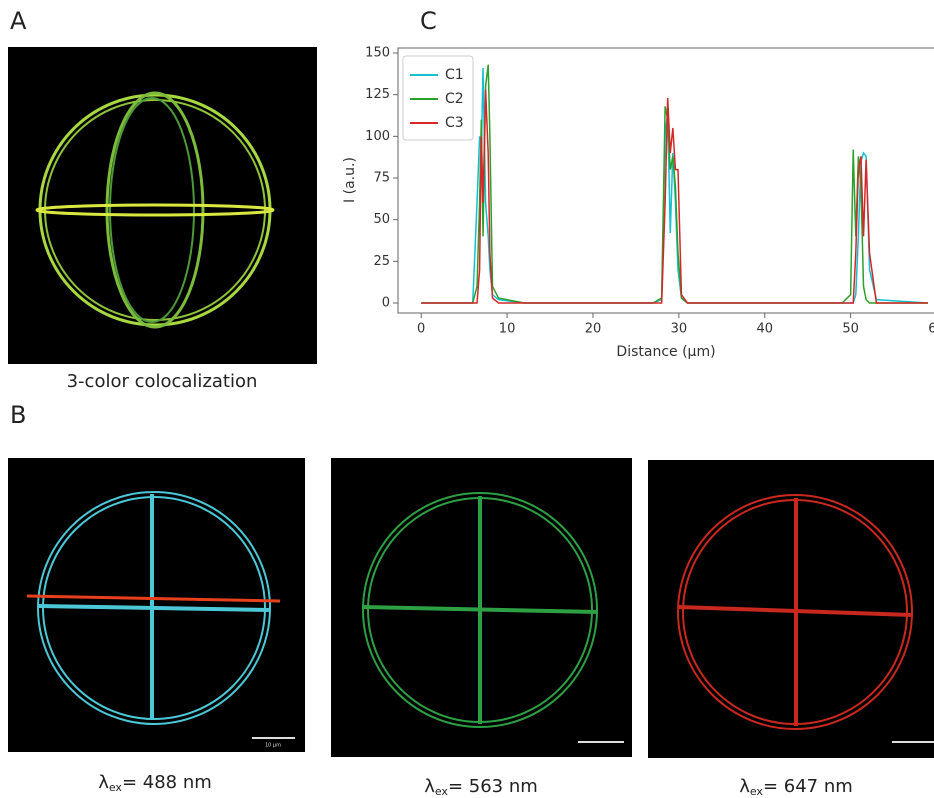  I want to click on y-tick-label: 125, so click(377, 94).